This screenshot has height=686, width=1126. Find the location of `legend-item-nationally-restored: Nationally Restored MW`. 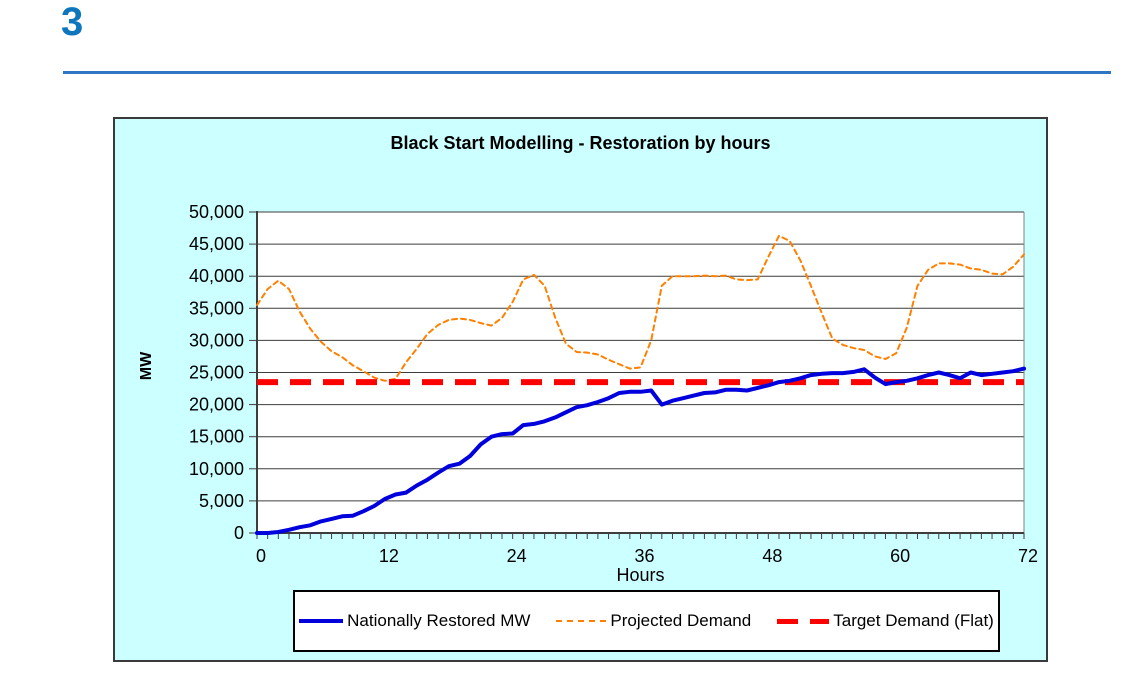

legend-item-nationally-restored: Nationally Restored MW is located at coordinates (414, 621).